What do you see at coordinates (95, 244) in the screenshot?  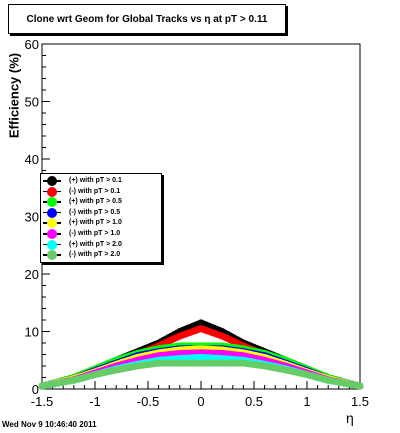 I see `legend-label: (+) with pT > 2.0` at bounding box center [95, 244].